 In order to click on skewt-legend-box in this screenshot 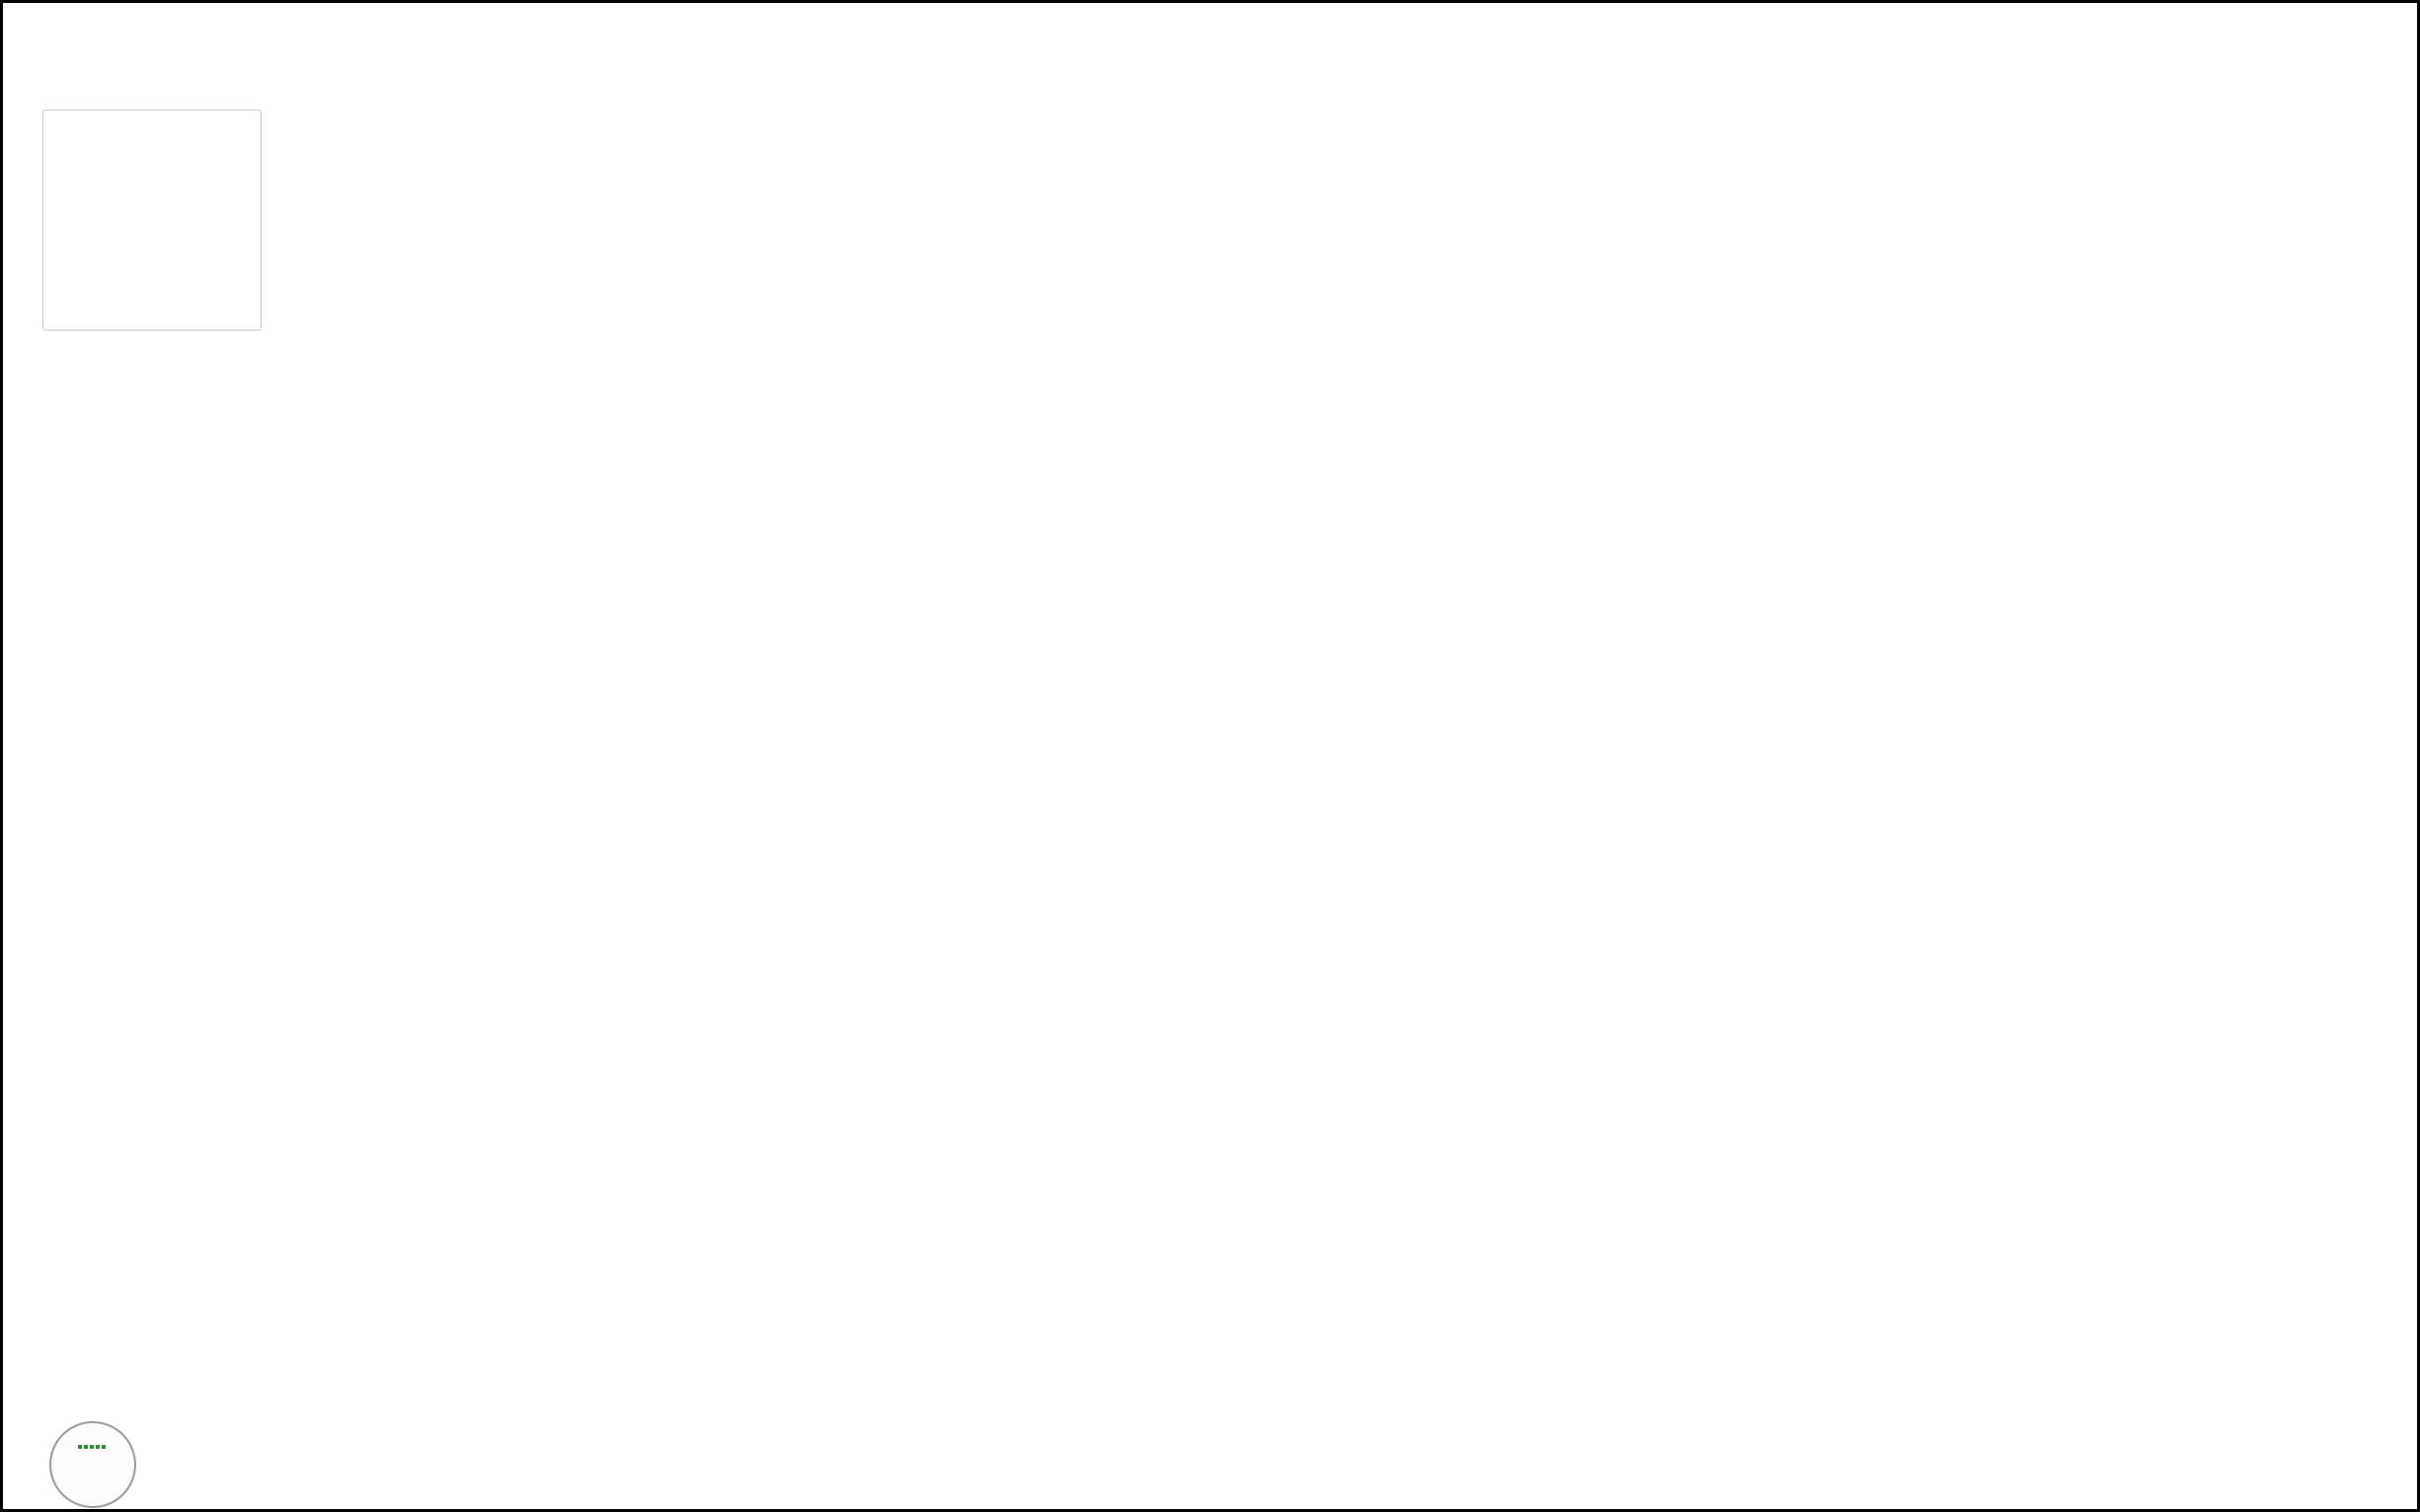, I will do `click(152, 221)`.